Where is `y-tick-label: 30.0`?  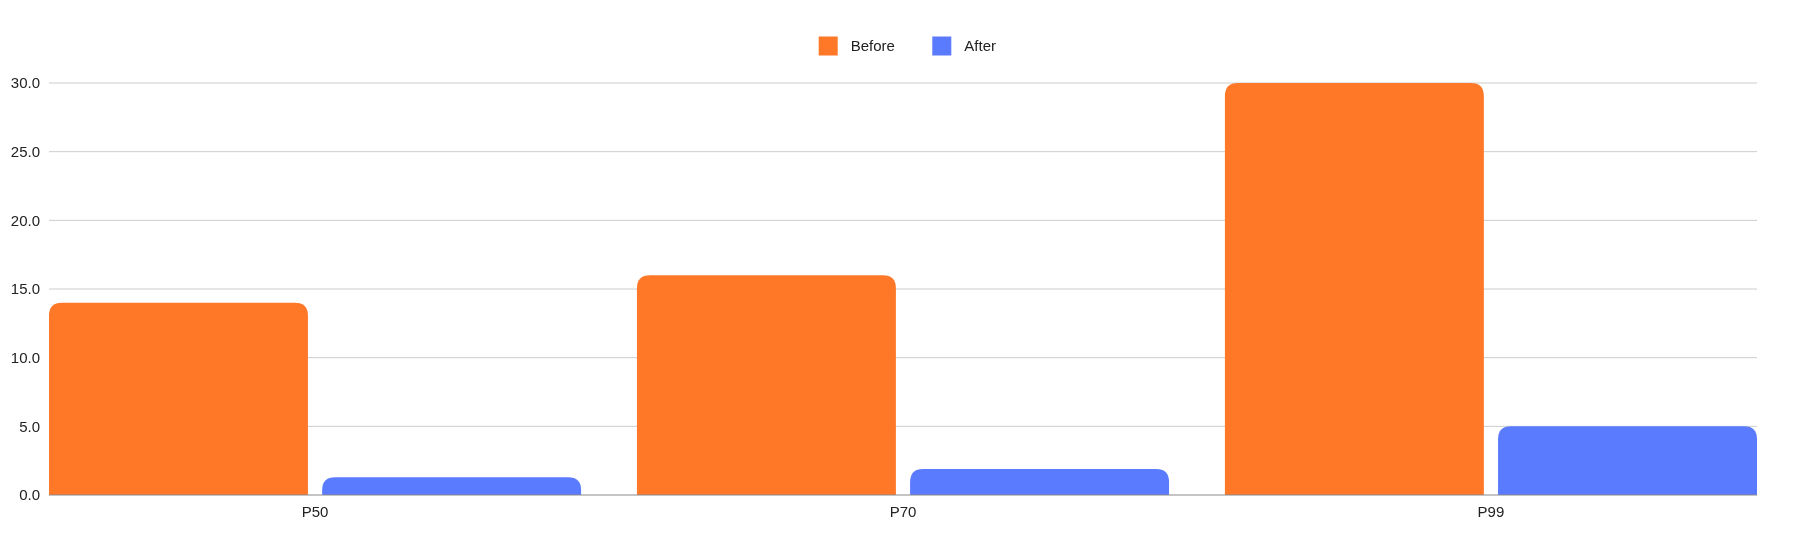 y-tick-label: 30.0 is located at coordinates (25, 83).